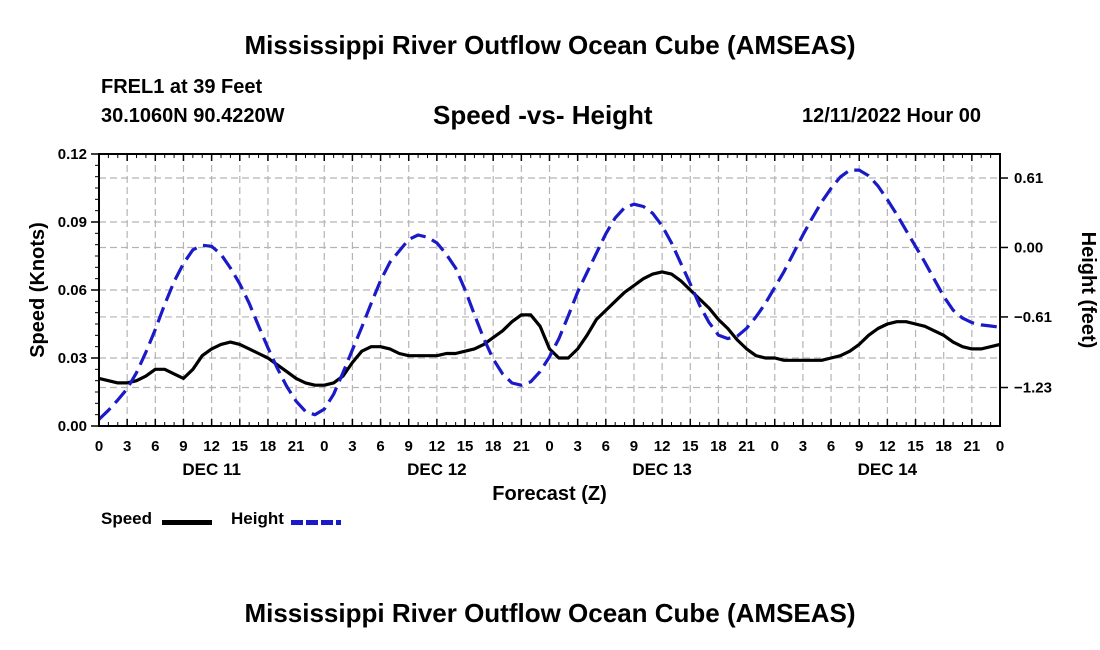  I want to click on legend-speed-swatch, so click(187, 522).